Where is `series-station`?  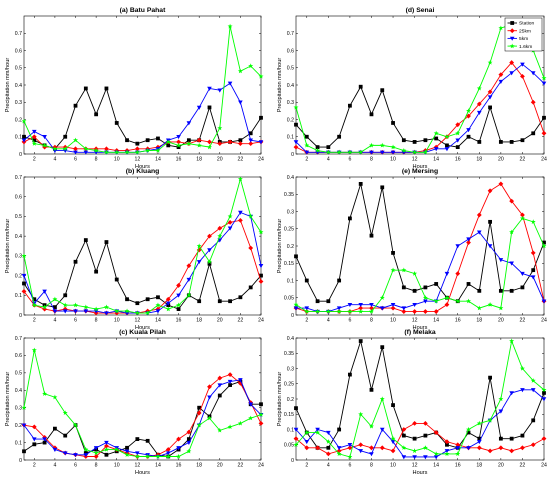
series-station is located at coordinates (142, 118).